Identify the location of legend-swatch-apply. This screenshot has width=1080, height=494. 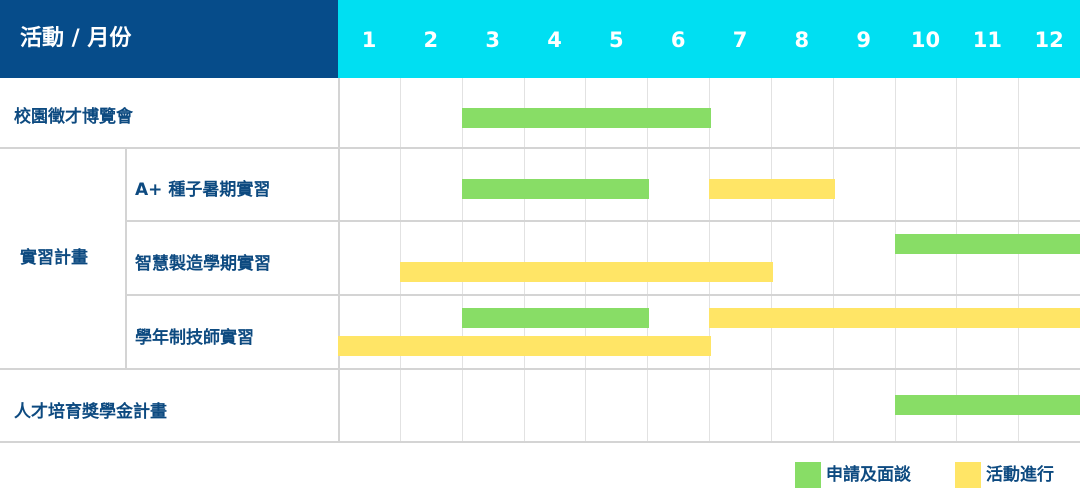
(808, 475).